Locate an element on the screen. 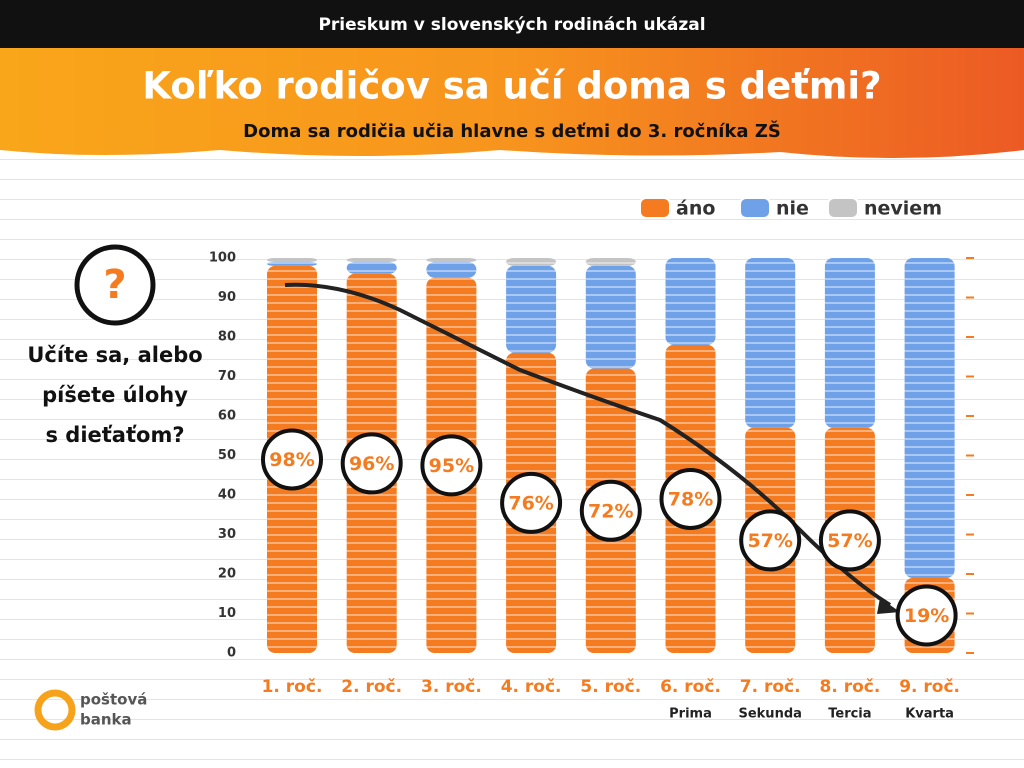  x-tick-label: 1. roč. is located at coordinates (292, 687).